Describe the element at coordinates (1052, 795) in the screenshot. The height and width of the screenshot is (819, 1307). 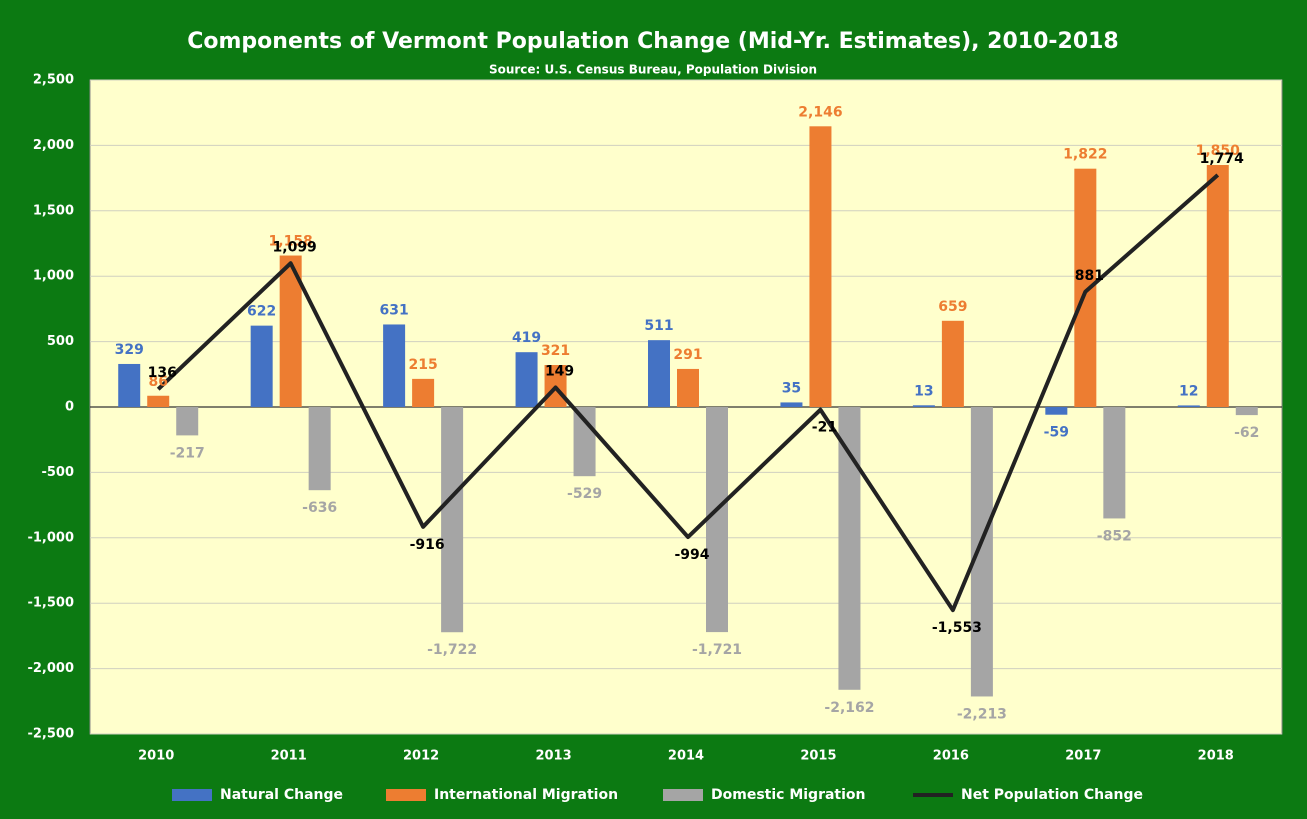
I see `legend-label: Net Population Change` at that location.